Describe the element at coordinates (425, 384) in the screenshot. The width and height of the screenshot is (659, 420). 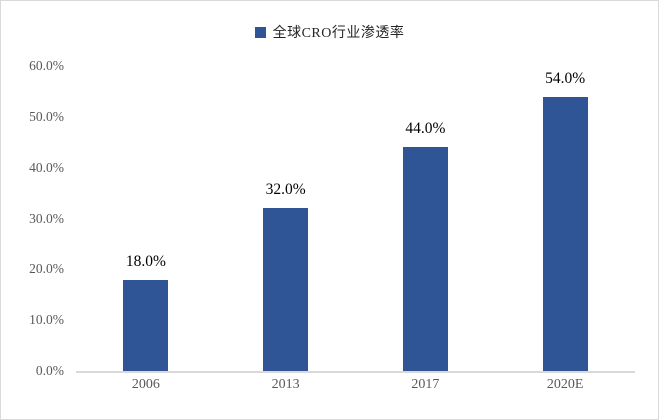
I see `x-tick-label-2017: 2017` at that location.